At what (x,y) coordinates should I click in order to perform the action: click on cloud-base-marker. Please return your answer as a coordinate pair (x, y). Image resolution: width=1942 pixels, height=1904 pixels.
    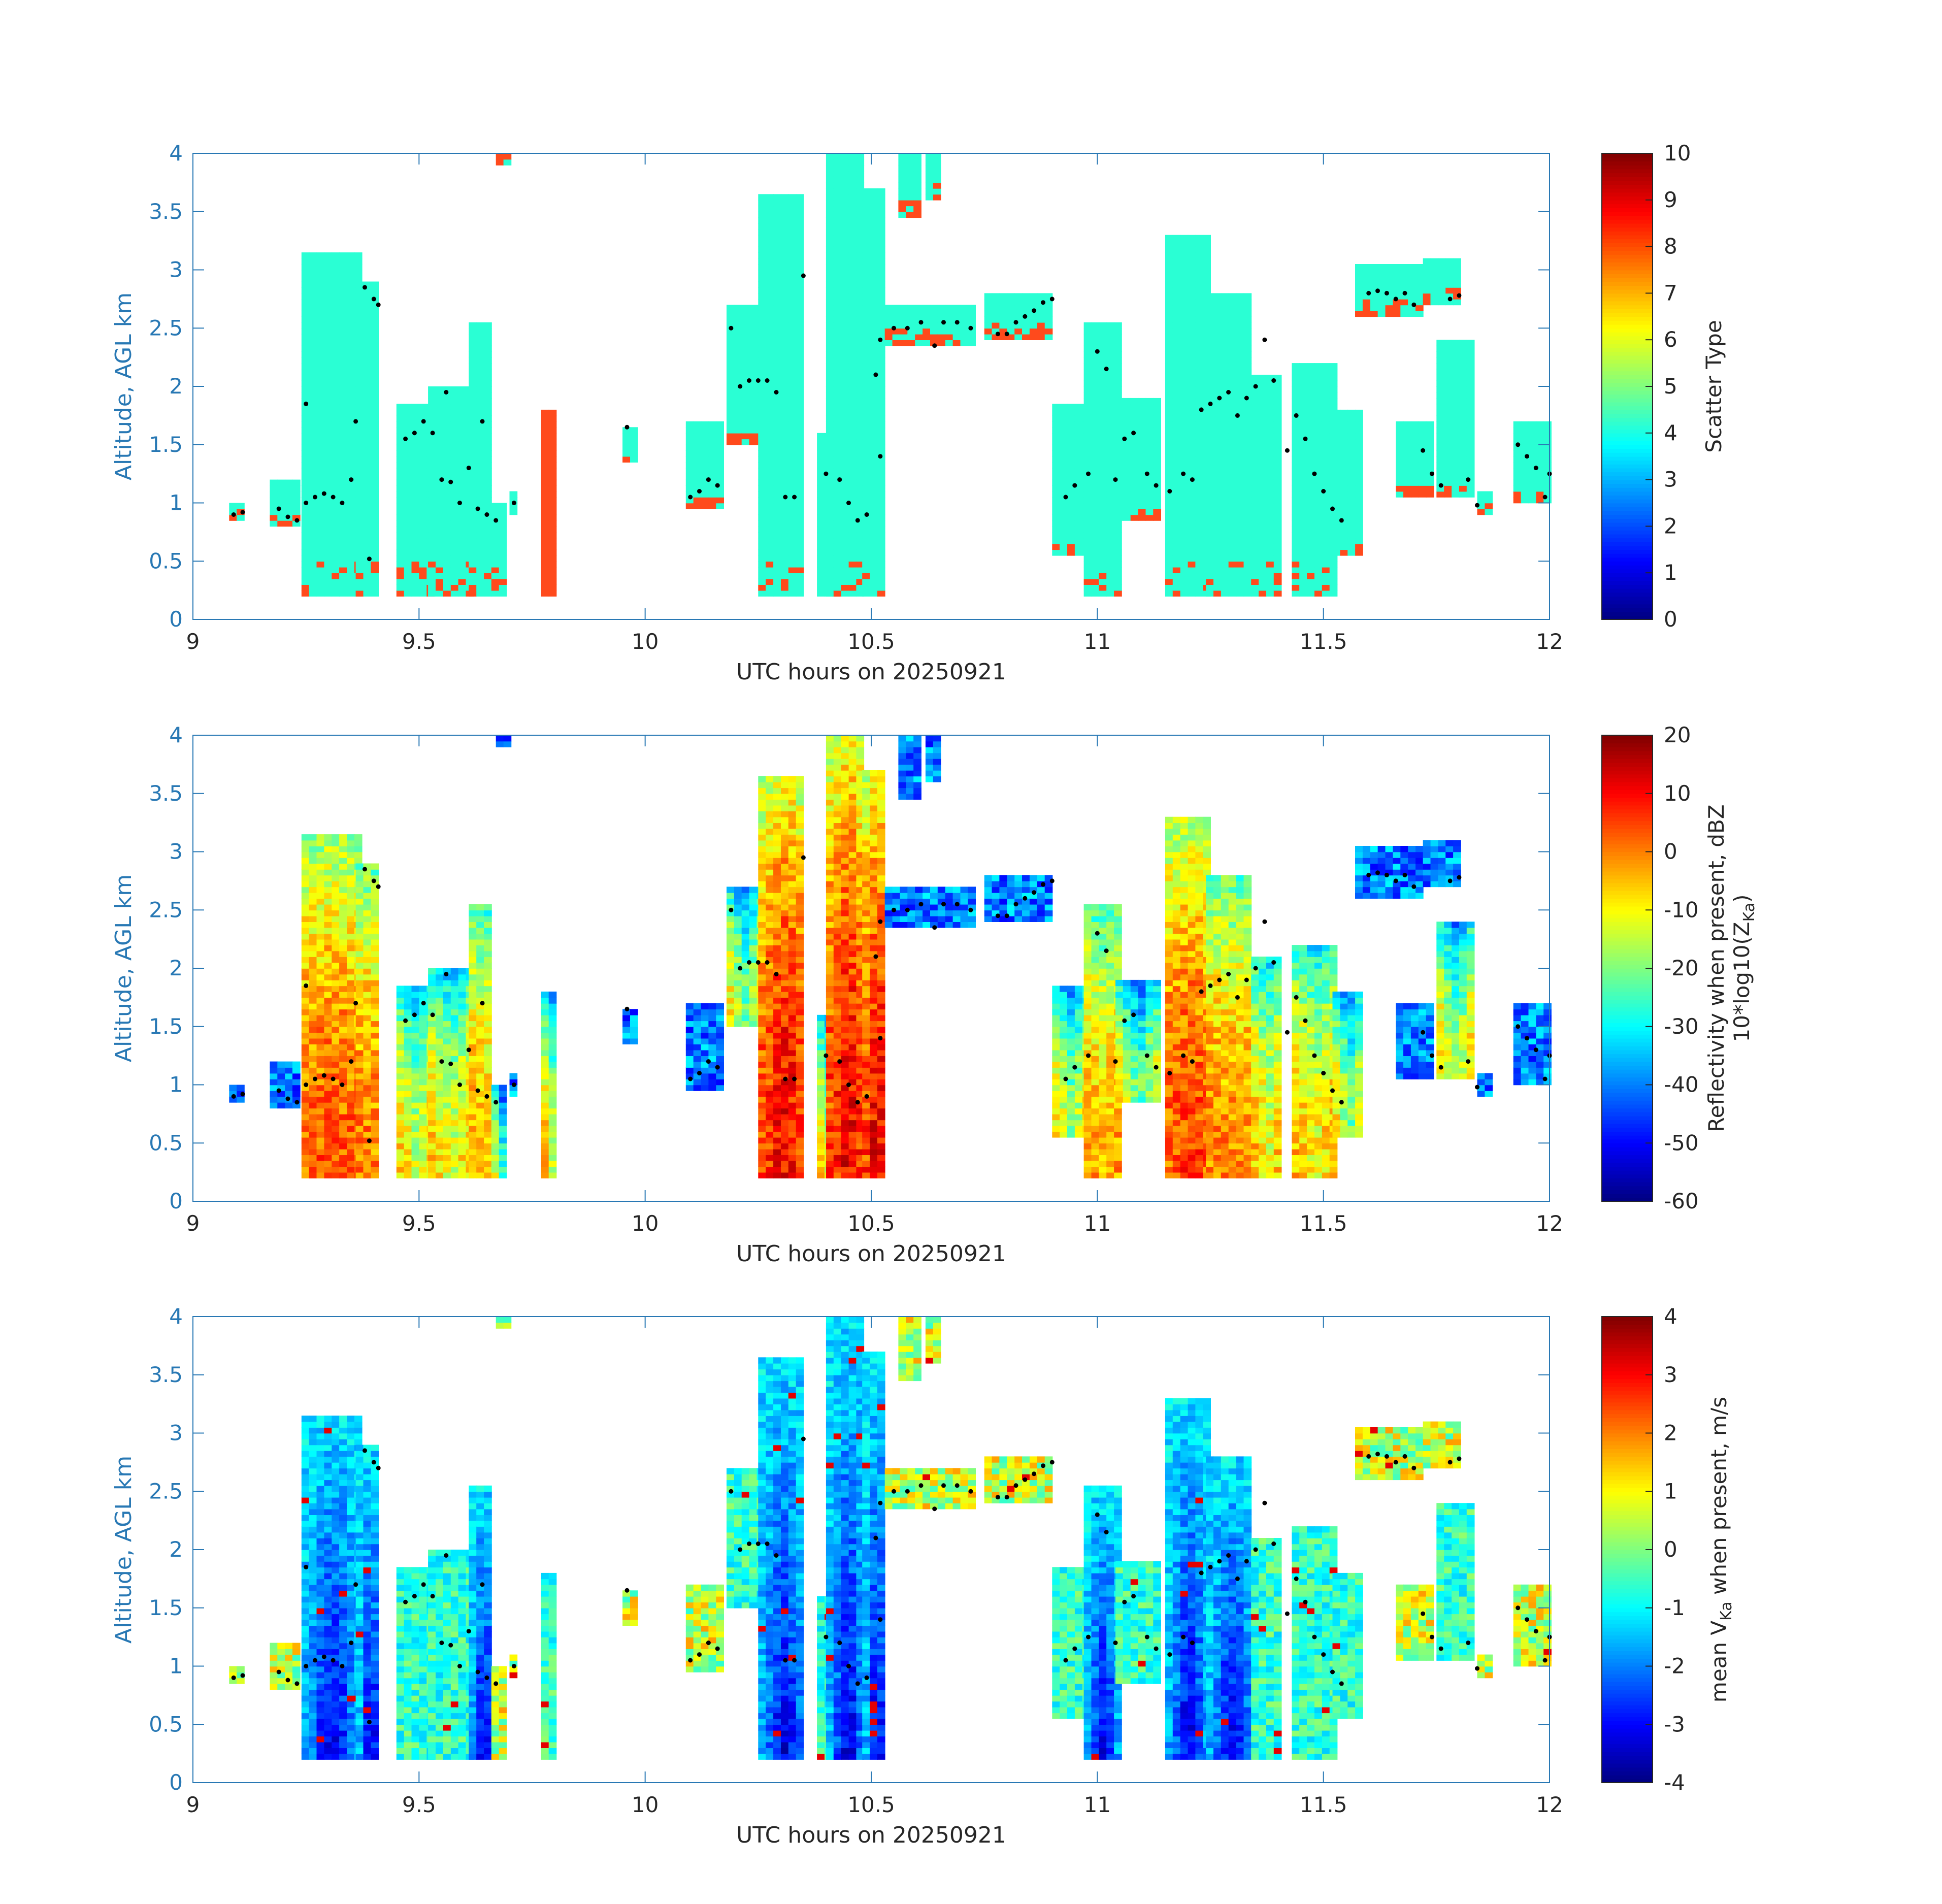
    Looking at the image, I should click on (1146, 474).